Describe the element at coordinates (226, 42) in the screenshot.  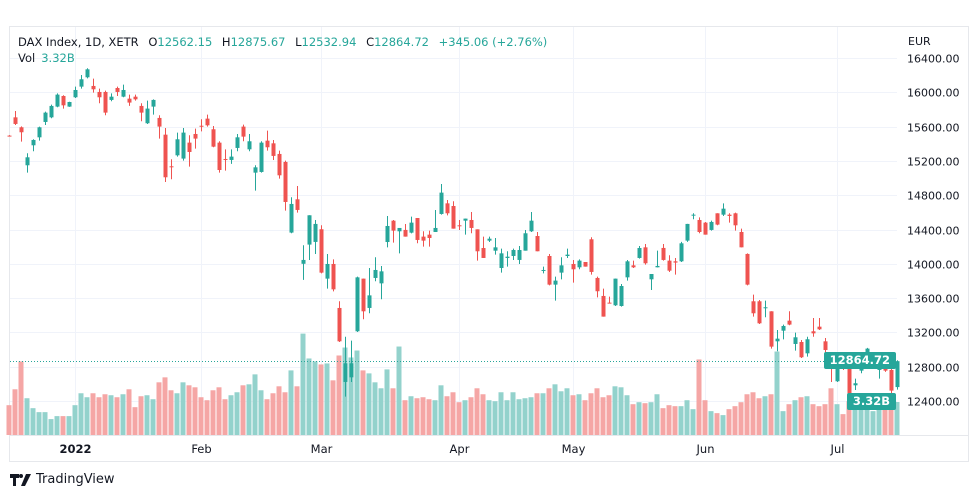
I see `high-label: H` at that location.